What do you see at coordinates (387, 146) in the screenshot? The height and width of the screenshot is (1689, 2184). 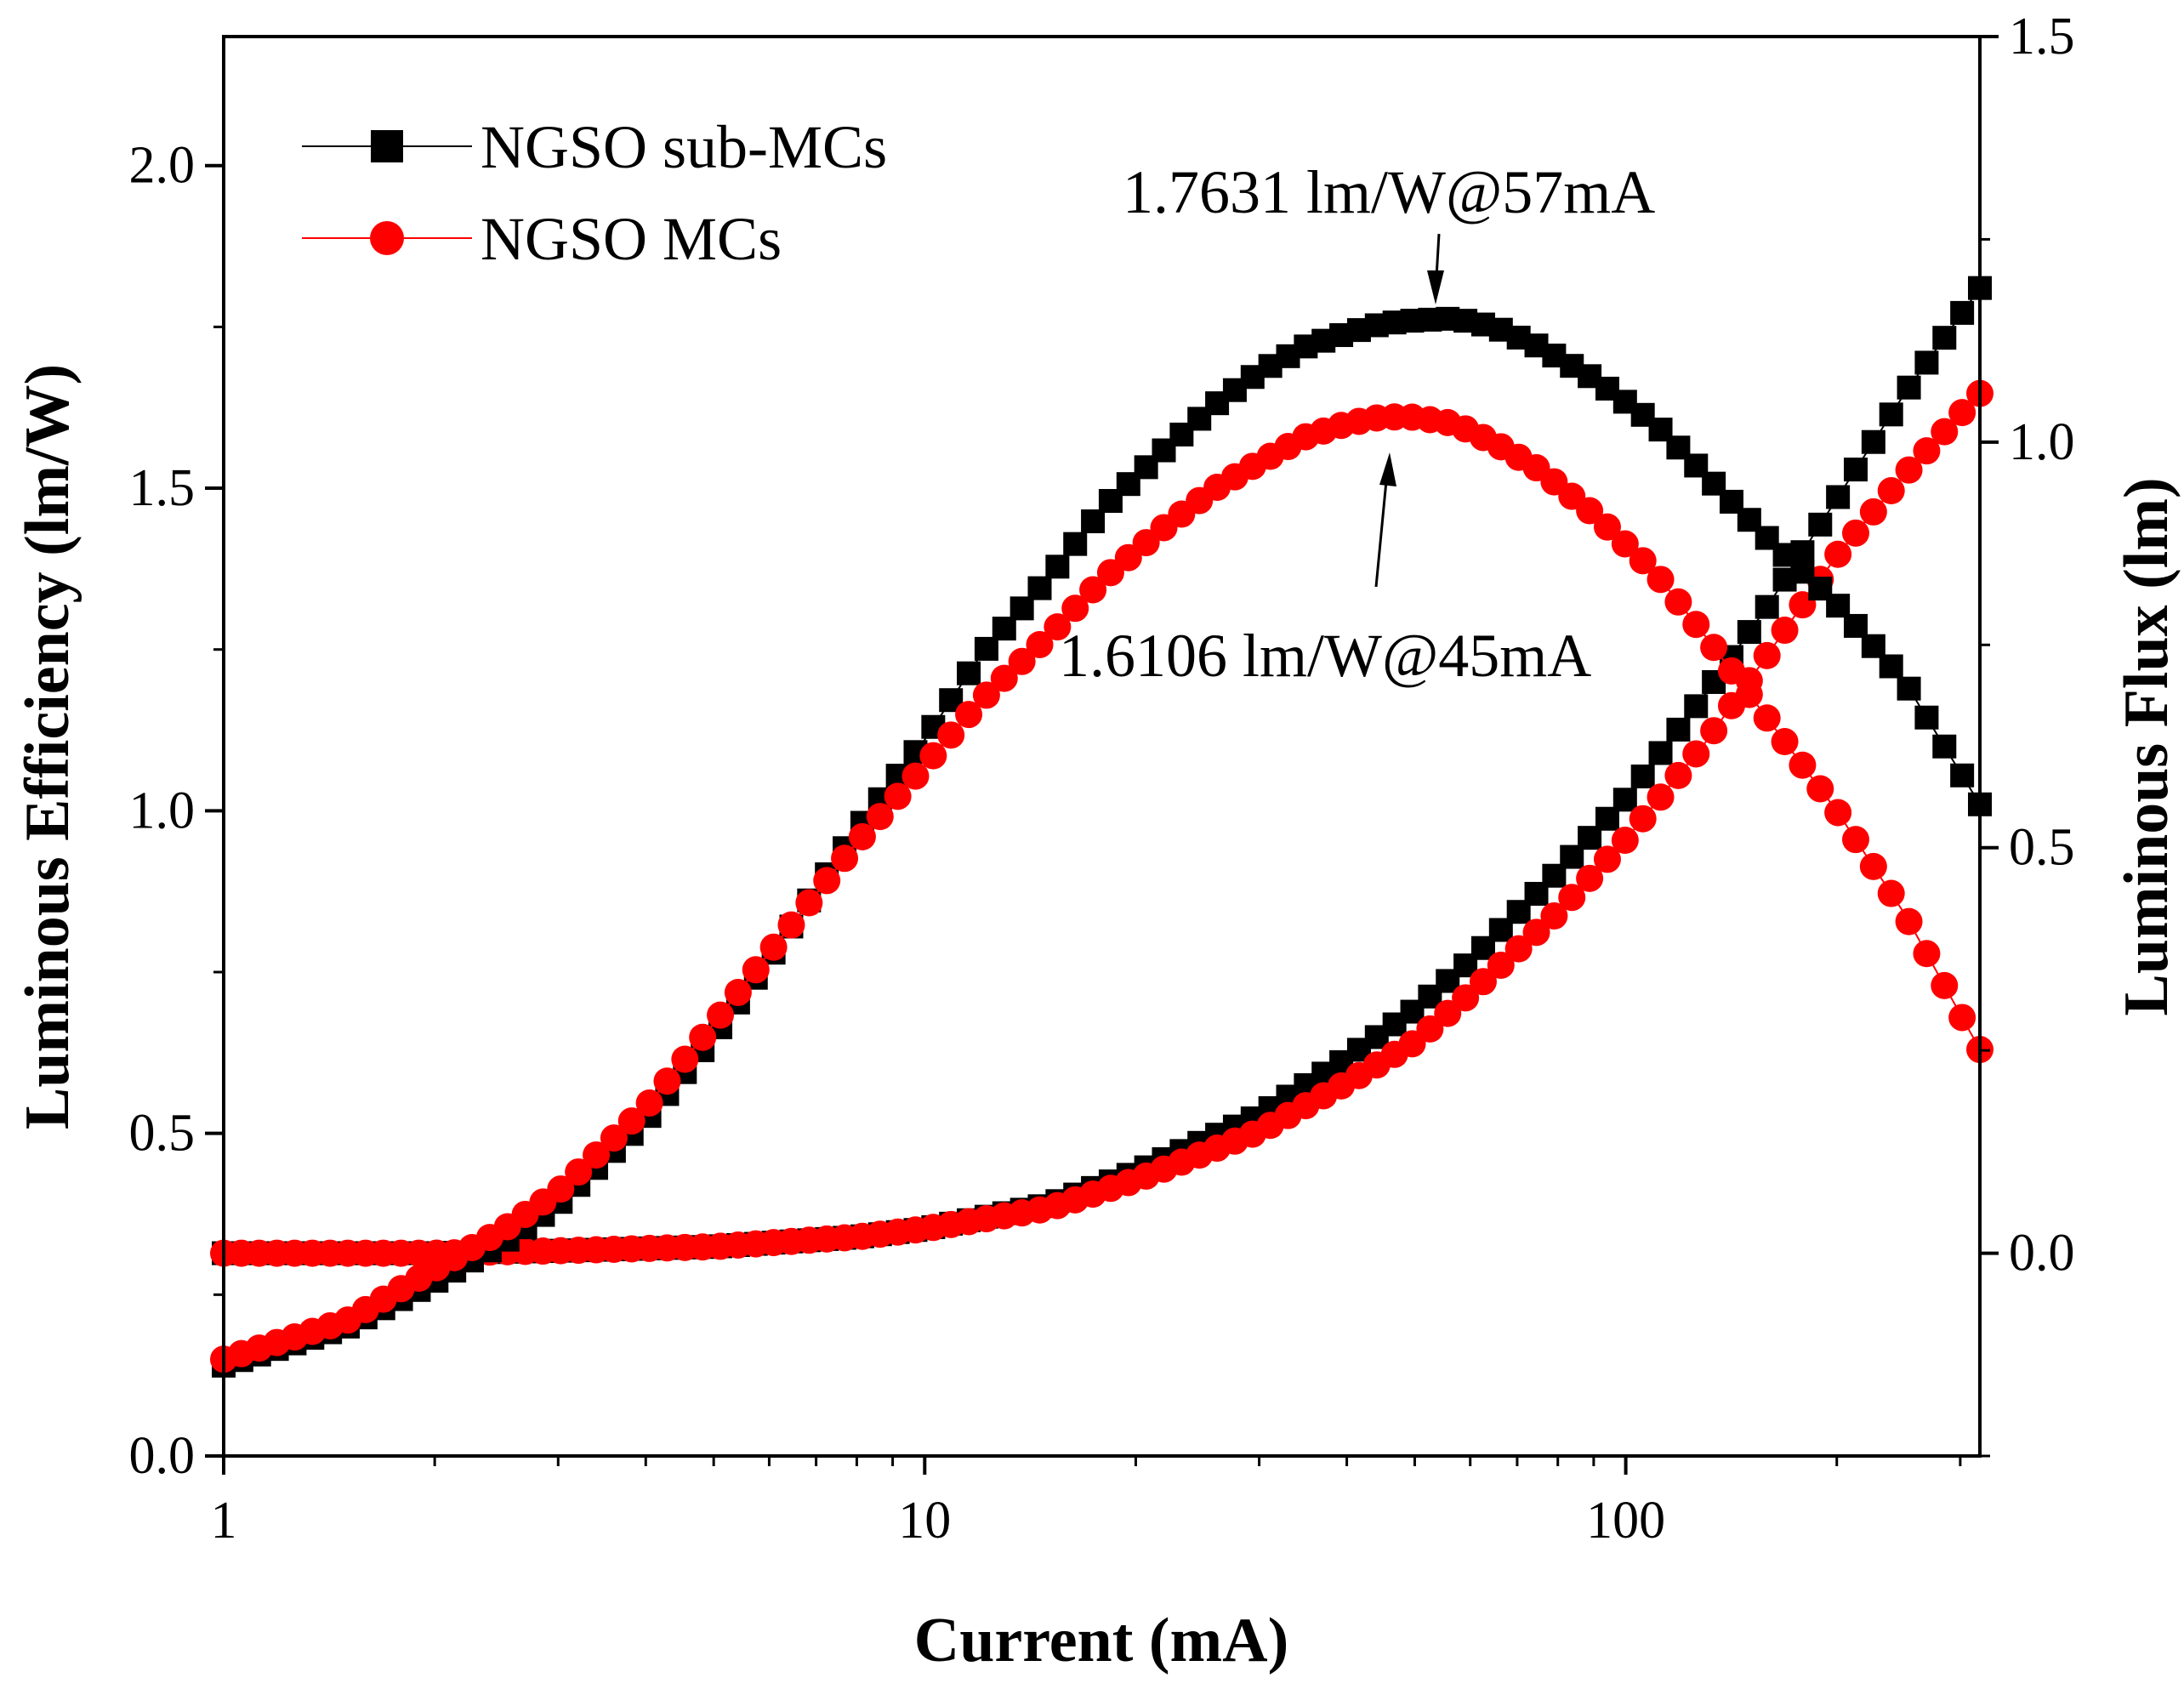 I see `legend-marker-sub-mcs` at bounding box center [387, 146].